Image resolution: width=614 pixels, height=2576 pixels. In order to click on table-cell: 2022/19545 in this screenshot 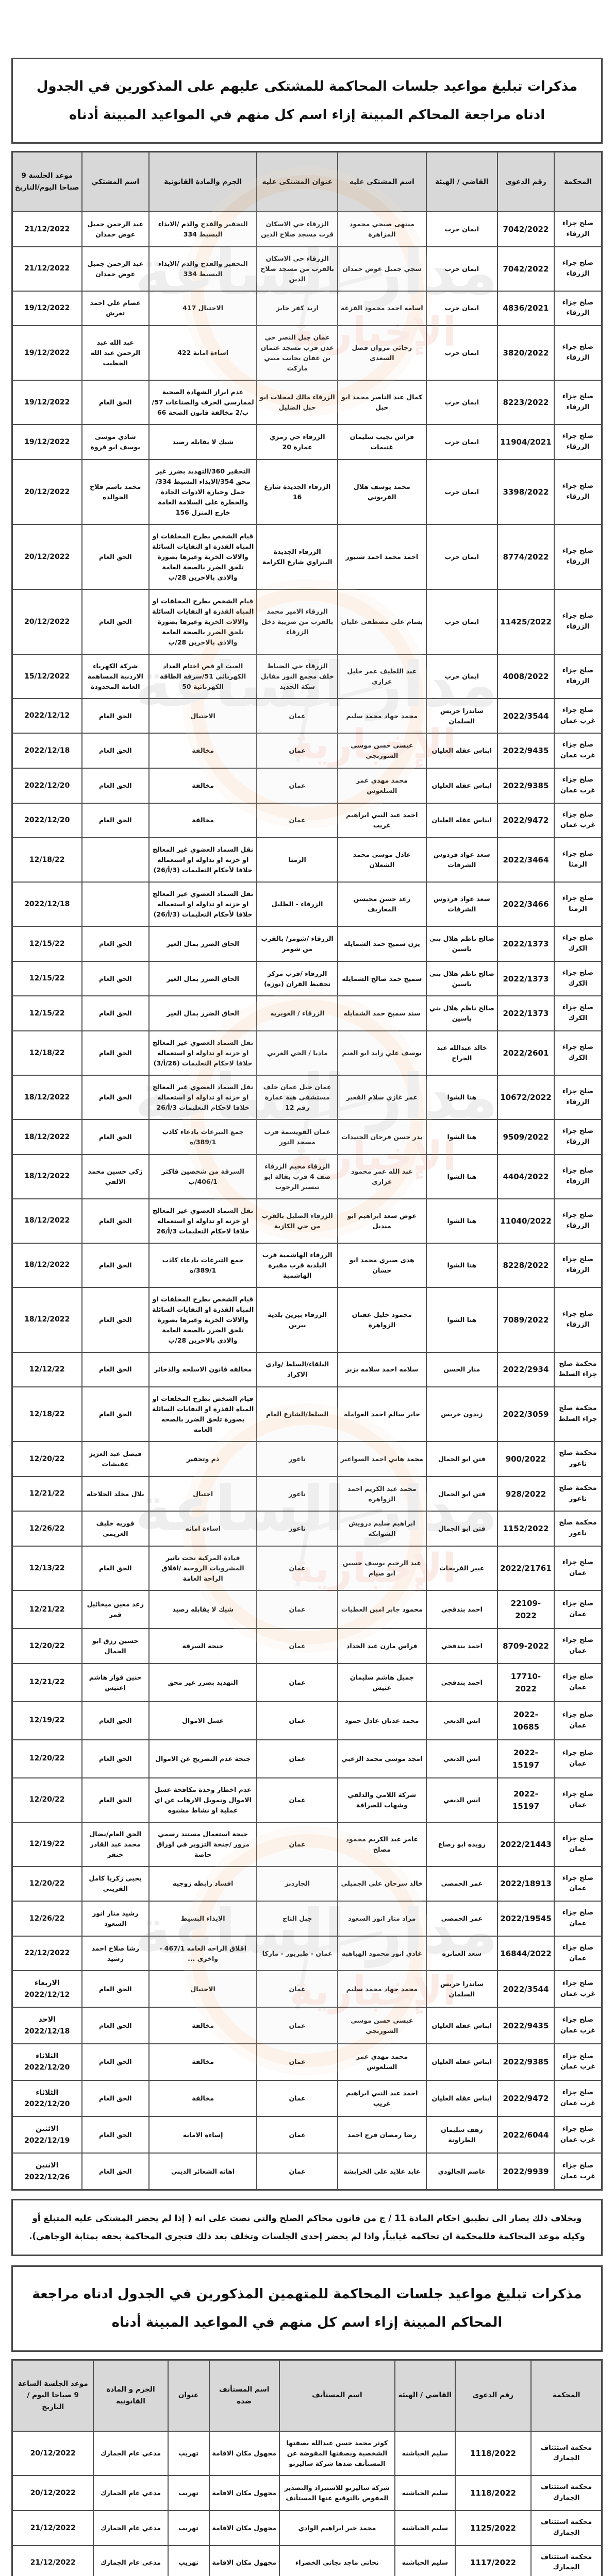, I will do `click(525, 1918)`.